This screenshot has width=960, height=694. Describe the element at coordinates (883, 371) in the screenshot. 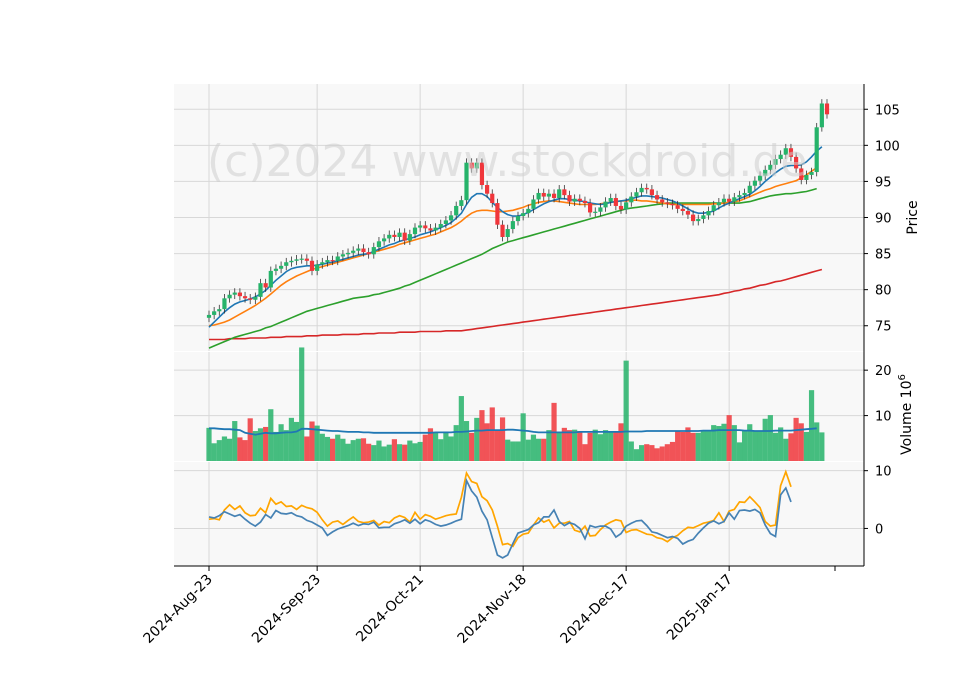

I see `volume-axis-ytick-label: 20` at that location.